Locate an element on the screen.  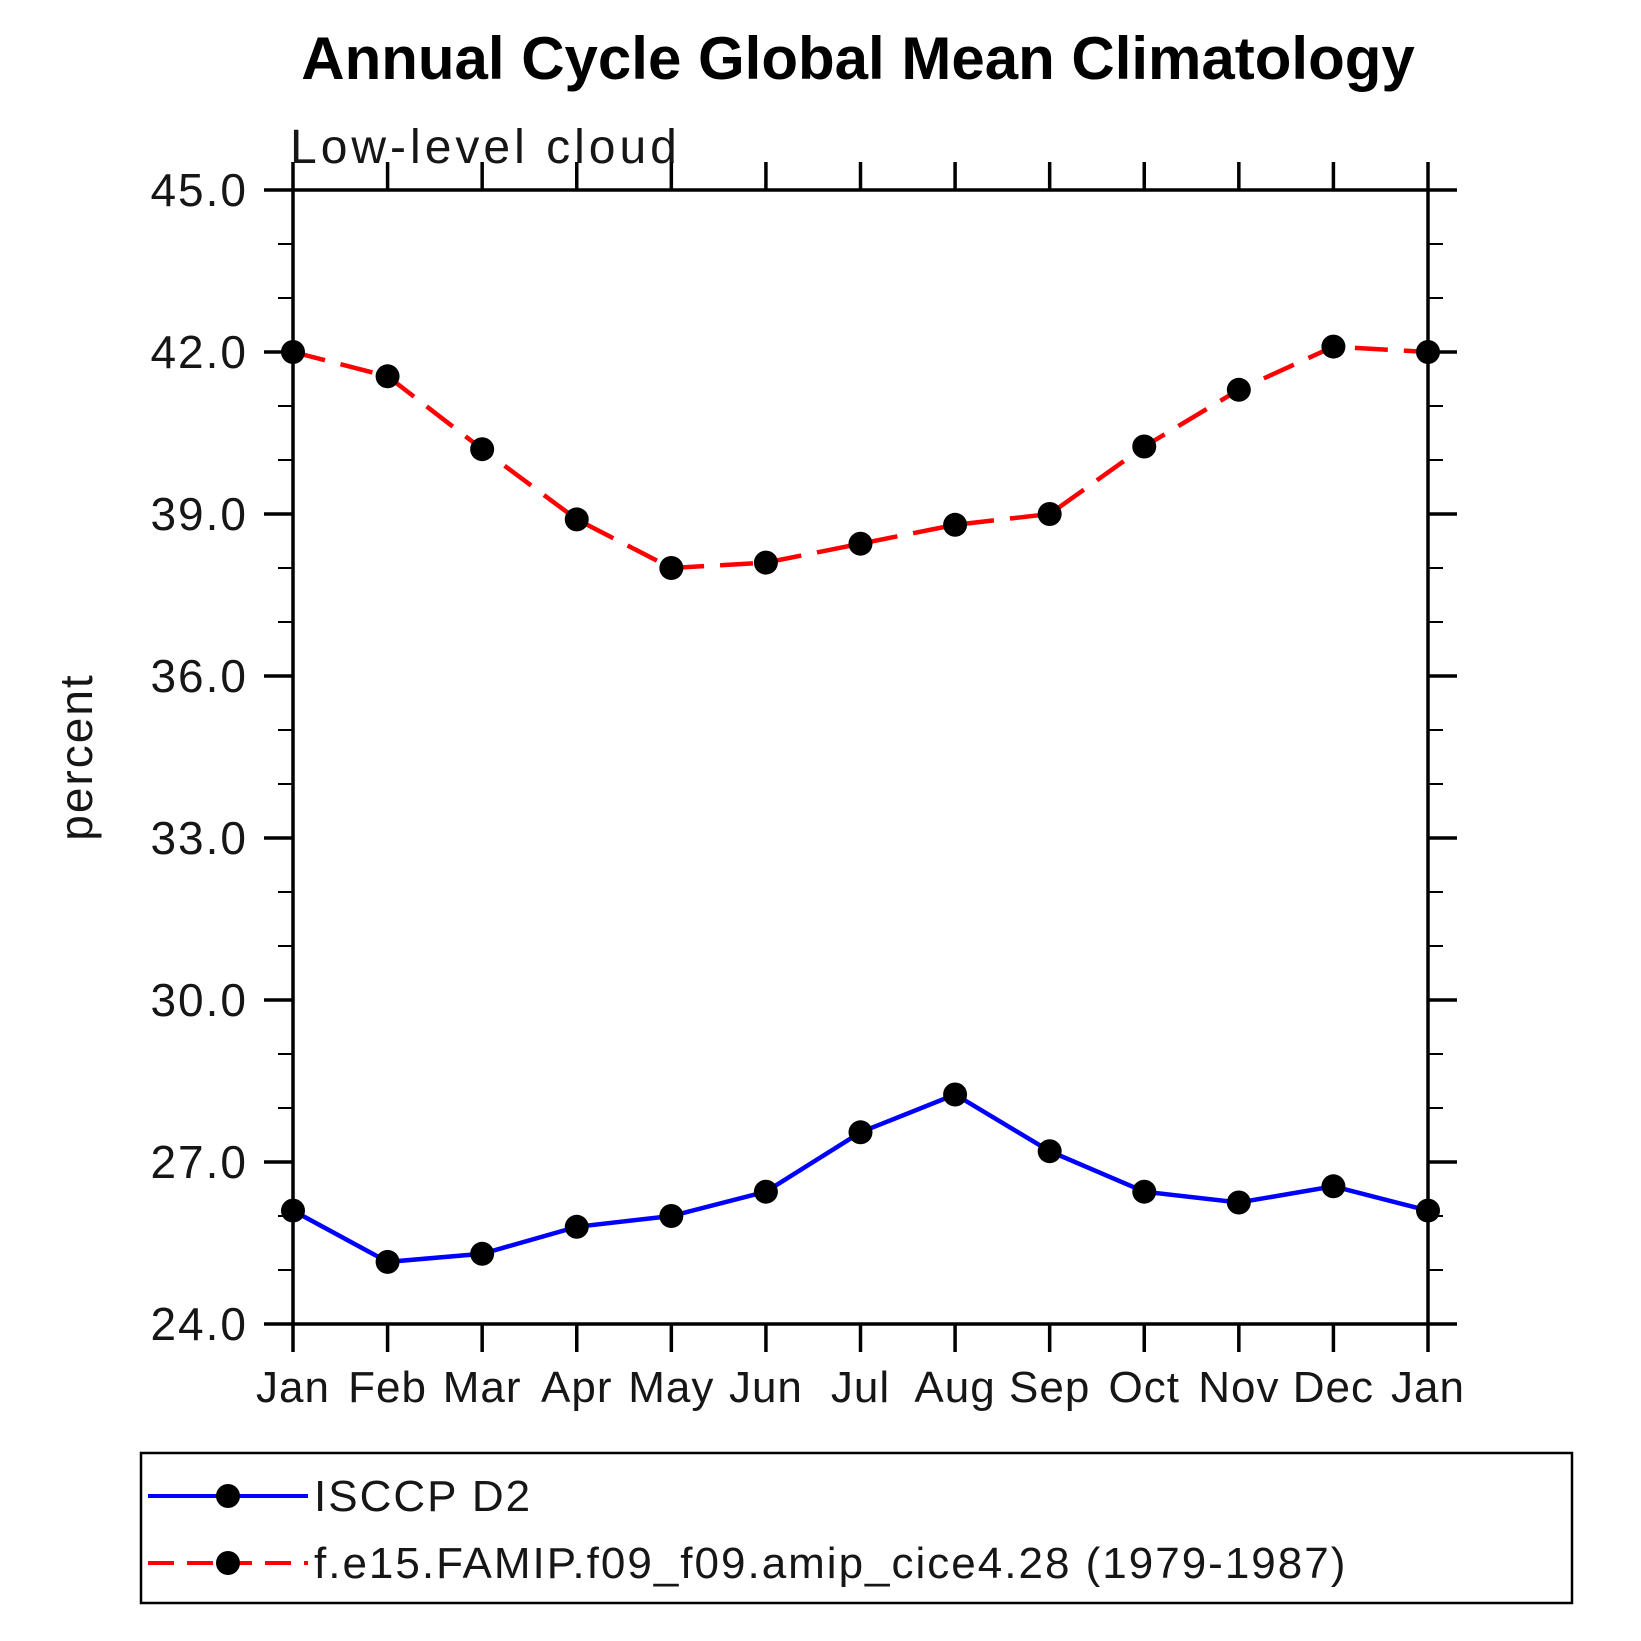
chart-title: Annual Cycle Global Mean Climatology is located at coordinates (858, 58).